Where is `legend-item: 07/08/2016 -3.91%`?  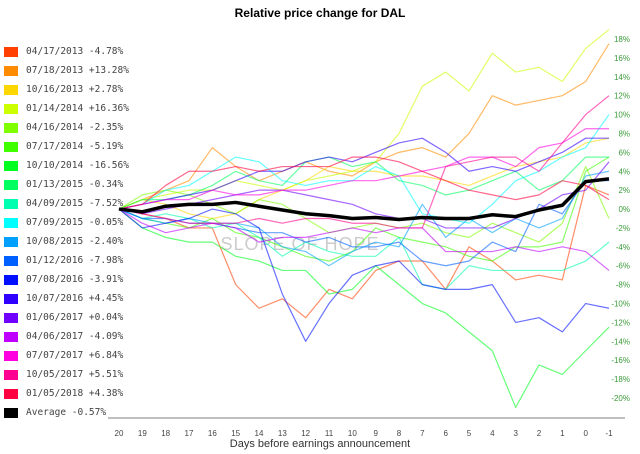
legend-item: 07/08/2016 -3.91% is located at coordinates (66, 279).